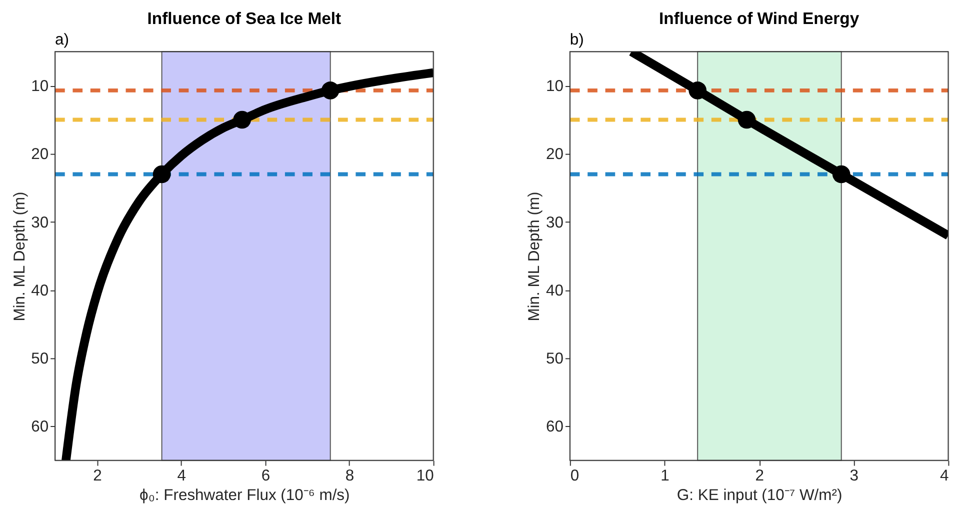 The height and width of the screenshot is (512, 961). I want to click on x-tick-label: 3, so click(854, 476).